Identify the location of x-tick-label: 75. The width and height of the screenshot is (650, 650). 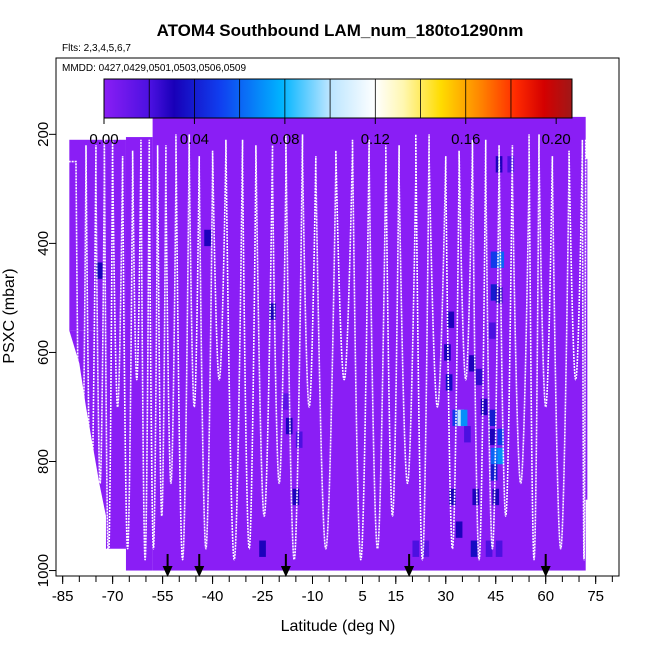
(595, 596).